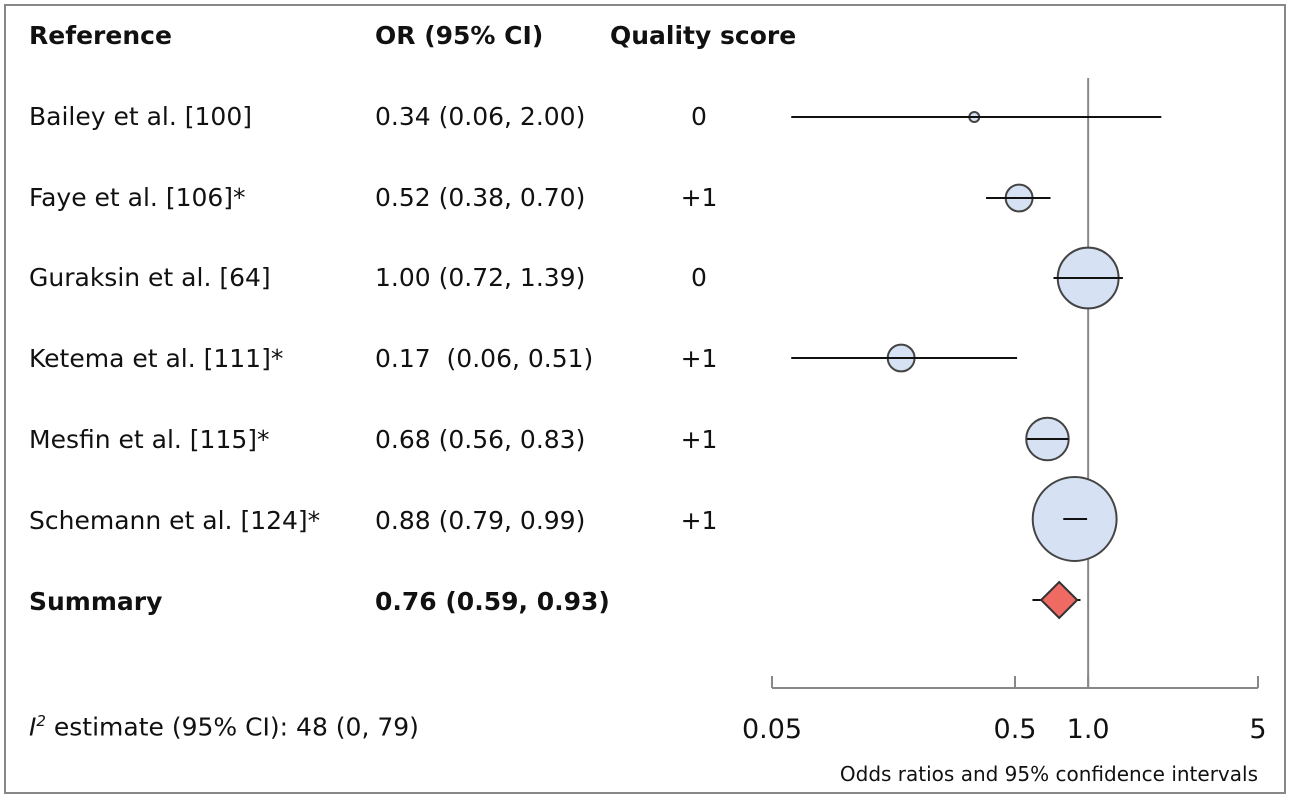  What do you see at coordinates (1049, 774) in the screenshot?
I see `x-axis-title: Odds ratios and 95% confidence intervals` at bounding box center [1049, 774].